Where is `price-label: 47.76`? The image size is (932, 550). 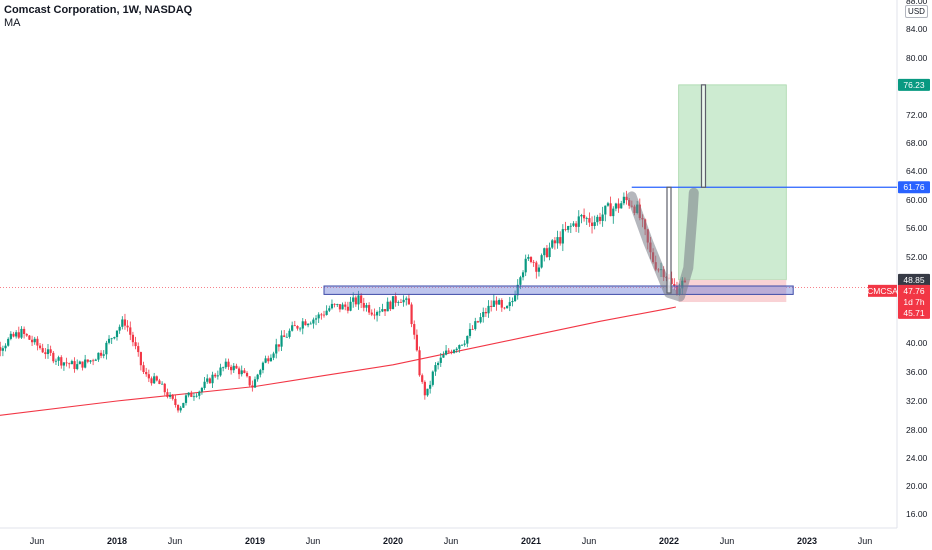
price-label: 47.76 is located at coordinates (914, 291).